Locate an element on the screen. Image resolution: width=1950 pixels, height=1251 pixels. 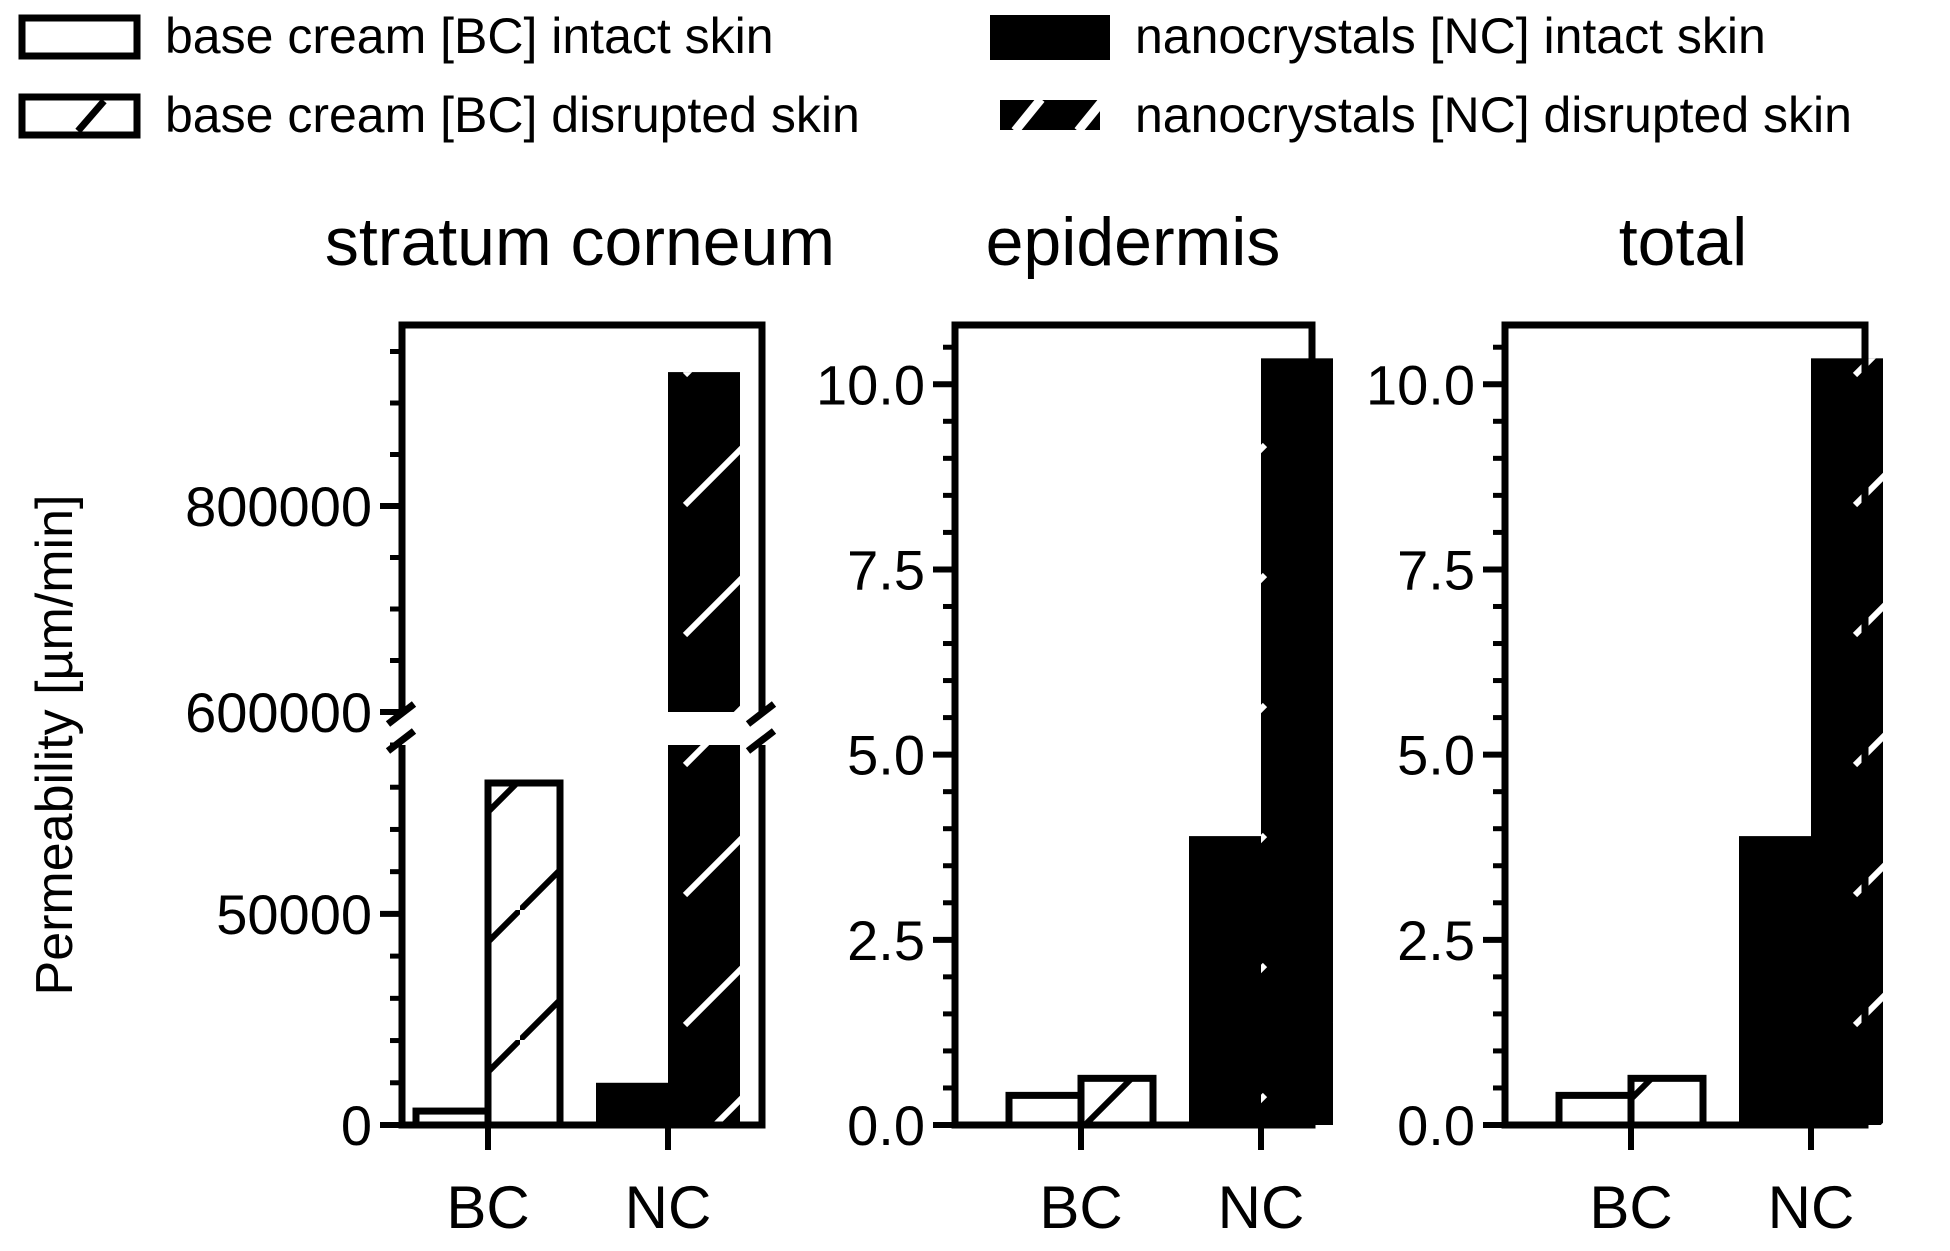
y-tick-label: 0 is located at coordinates (356, 1125).